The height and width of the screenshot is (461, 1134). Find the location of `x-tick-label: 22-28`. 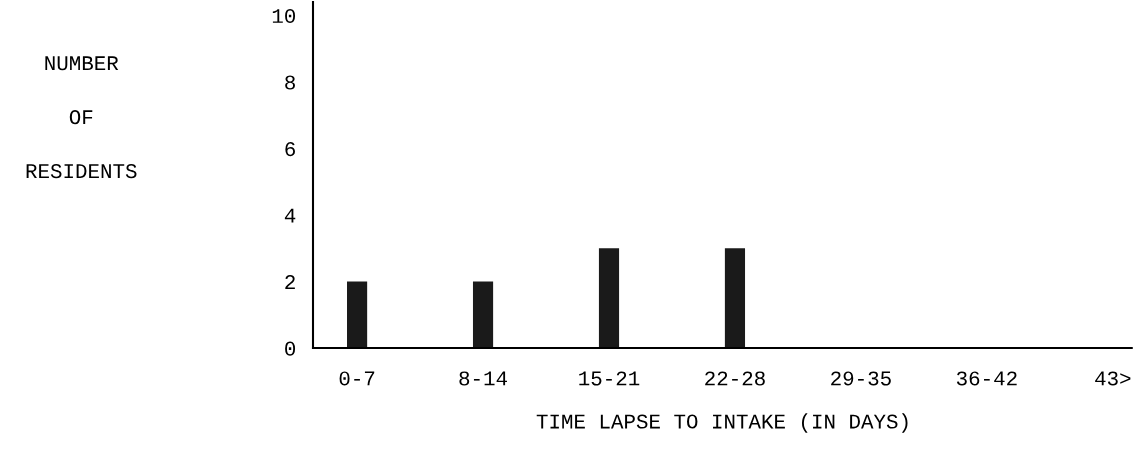

x-tick-label: 22-28 is located at coordinates (735, 378).